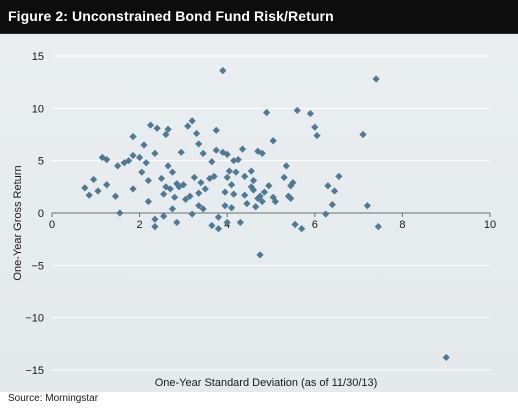  Describe the element at coordinates (18, 222) in the screenshot. I see `y-axis-label: One-Year Gross Return` at that location.